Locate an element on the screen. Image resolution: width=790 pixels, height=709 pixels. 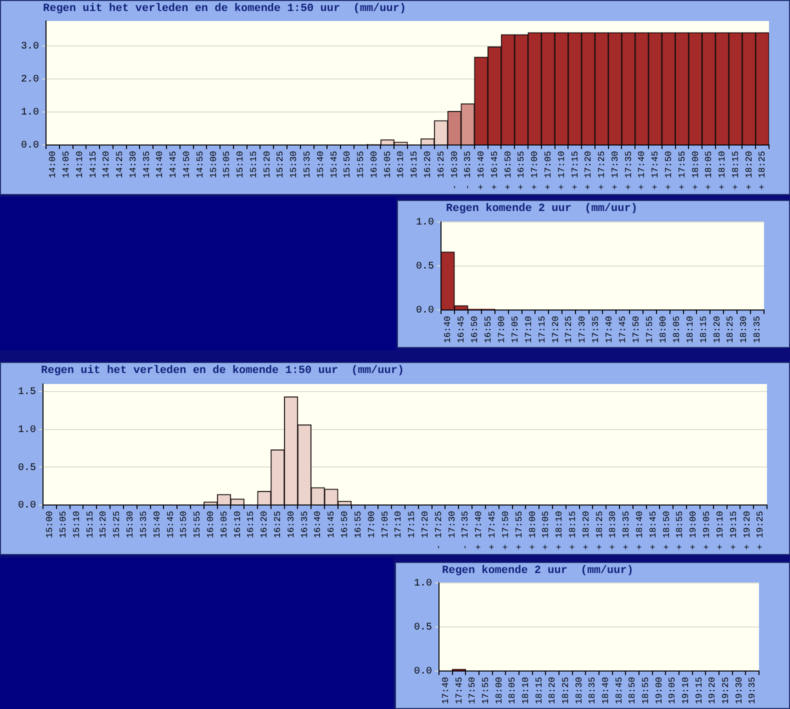
x-tick-label: 16:20 is located at coordinates (265, 524).